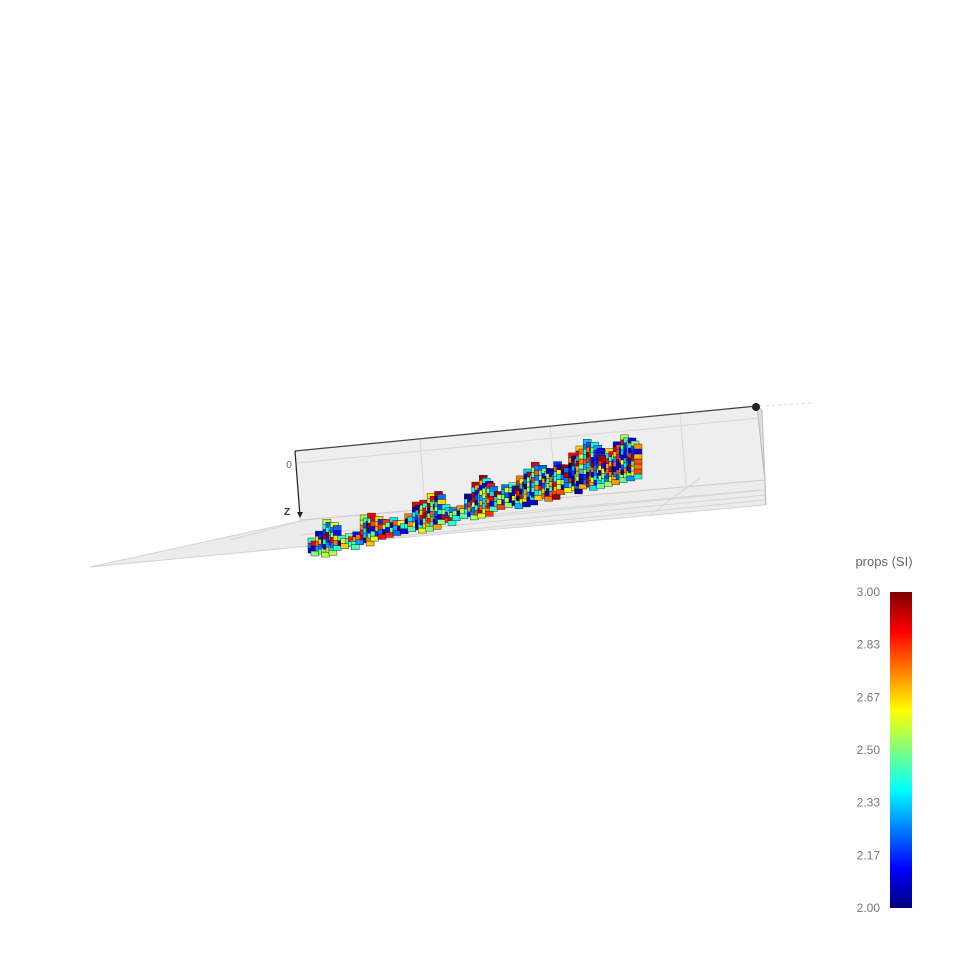  I want to click on colorbar-ticks: 3.00 2.83 2.67 2.50 2.33 2.17 2.00, so click(869, 750).